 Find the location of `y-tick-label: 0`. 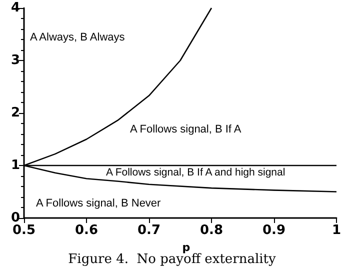

y-tick-label: 0 is located at coordinates (15, 218).